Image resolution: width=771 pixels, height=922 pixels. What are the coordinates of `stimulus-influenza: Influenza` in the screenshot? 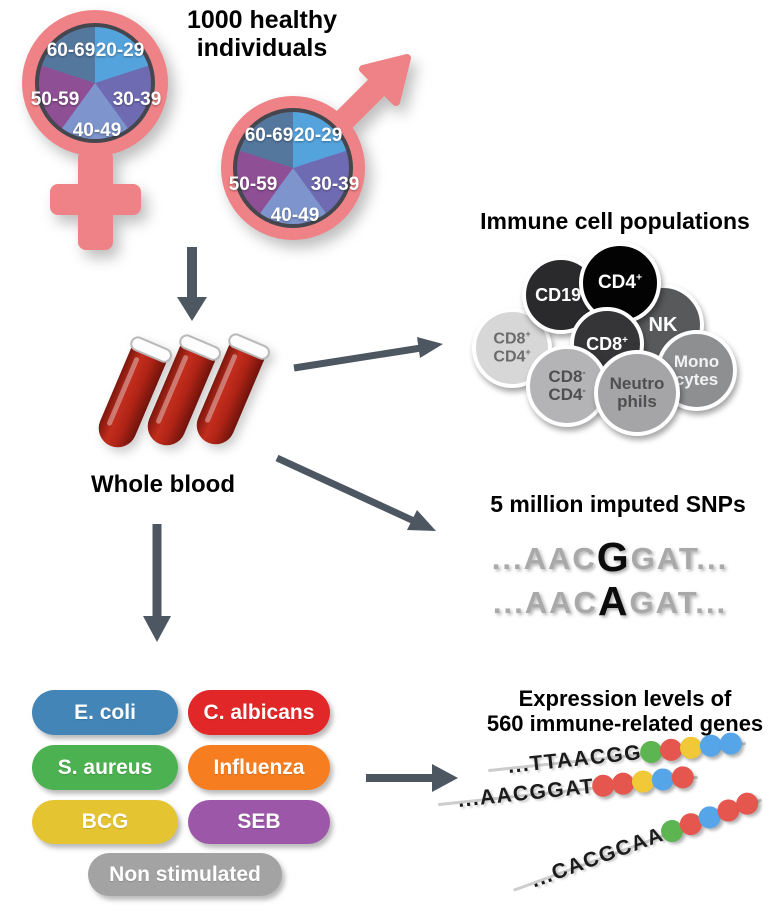 It's located at (259, 767).